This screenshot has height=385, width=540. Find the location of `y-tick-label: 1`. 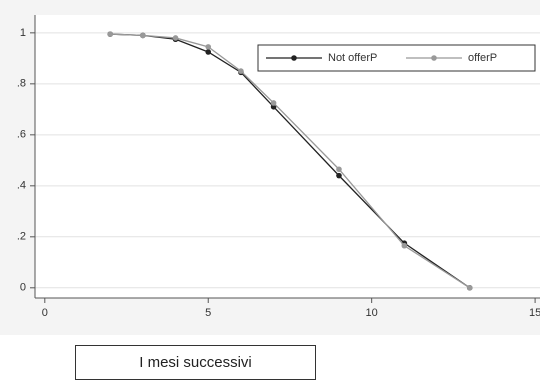

y-tick-label: 1 is located at coordinates (23, 33).